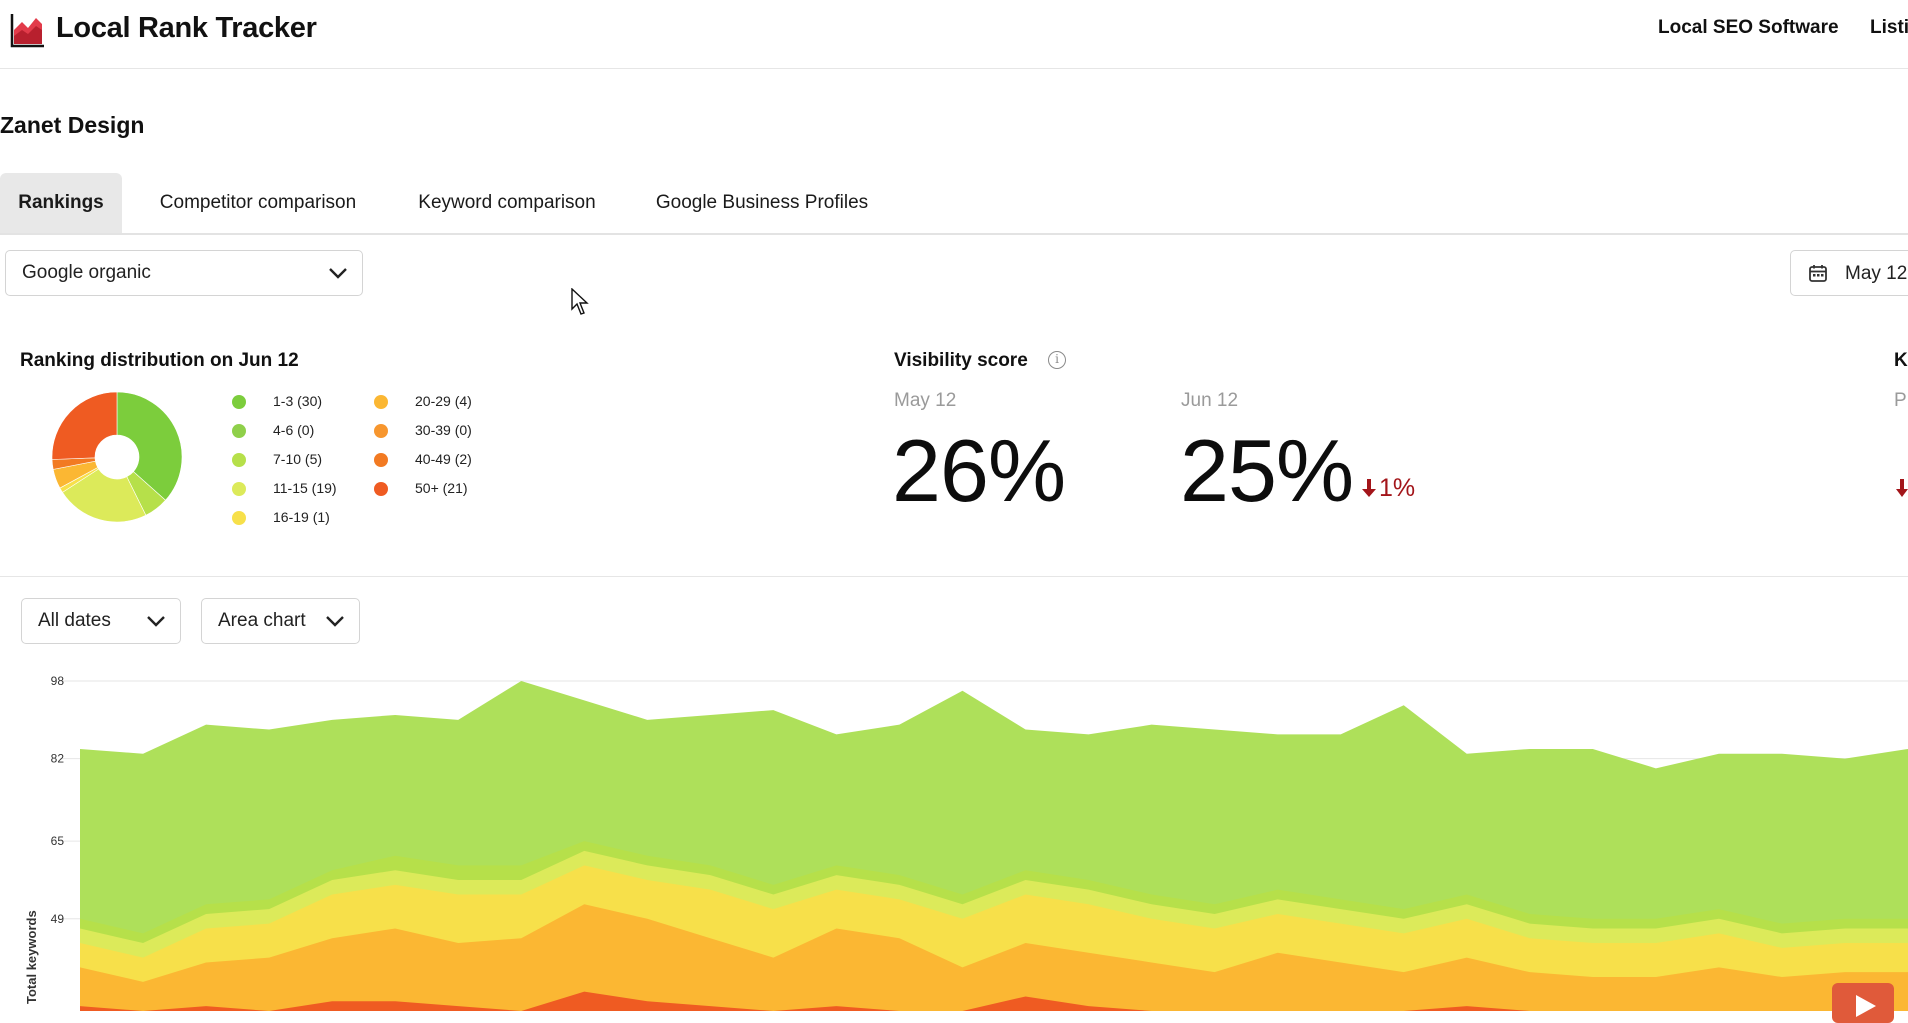 This screenshot has width=1908, height=1023. I want to click on current-visibility-value: 25%, so click(1267, 470).